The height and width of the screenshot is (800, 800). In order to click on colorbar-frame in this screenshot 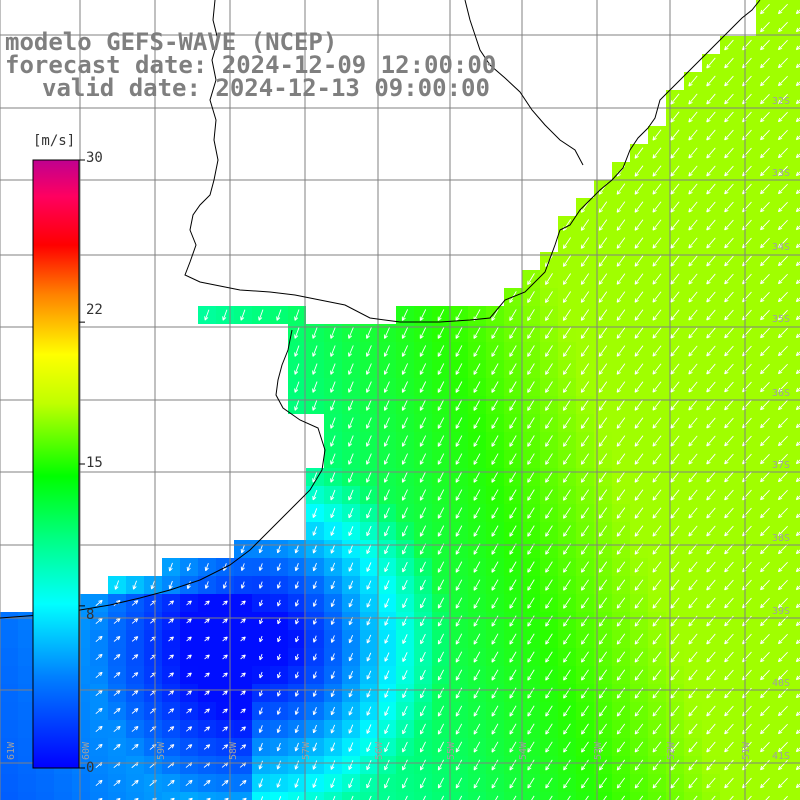, I will do `click(56, 464)`.